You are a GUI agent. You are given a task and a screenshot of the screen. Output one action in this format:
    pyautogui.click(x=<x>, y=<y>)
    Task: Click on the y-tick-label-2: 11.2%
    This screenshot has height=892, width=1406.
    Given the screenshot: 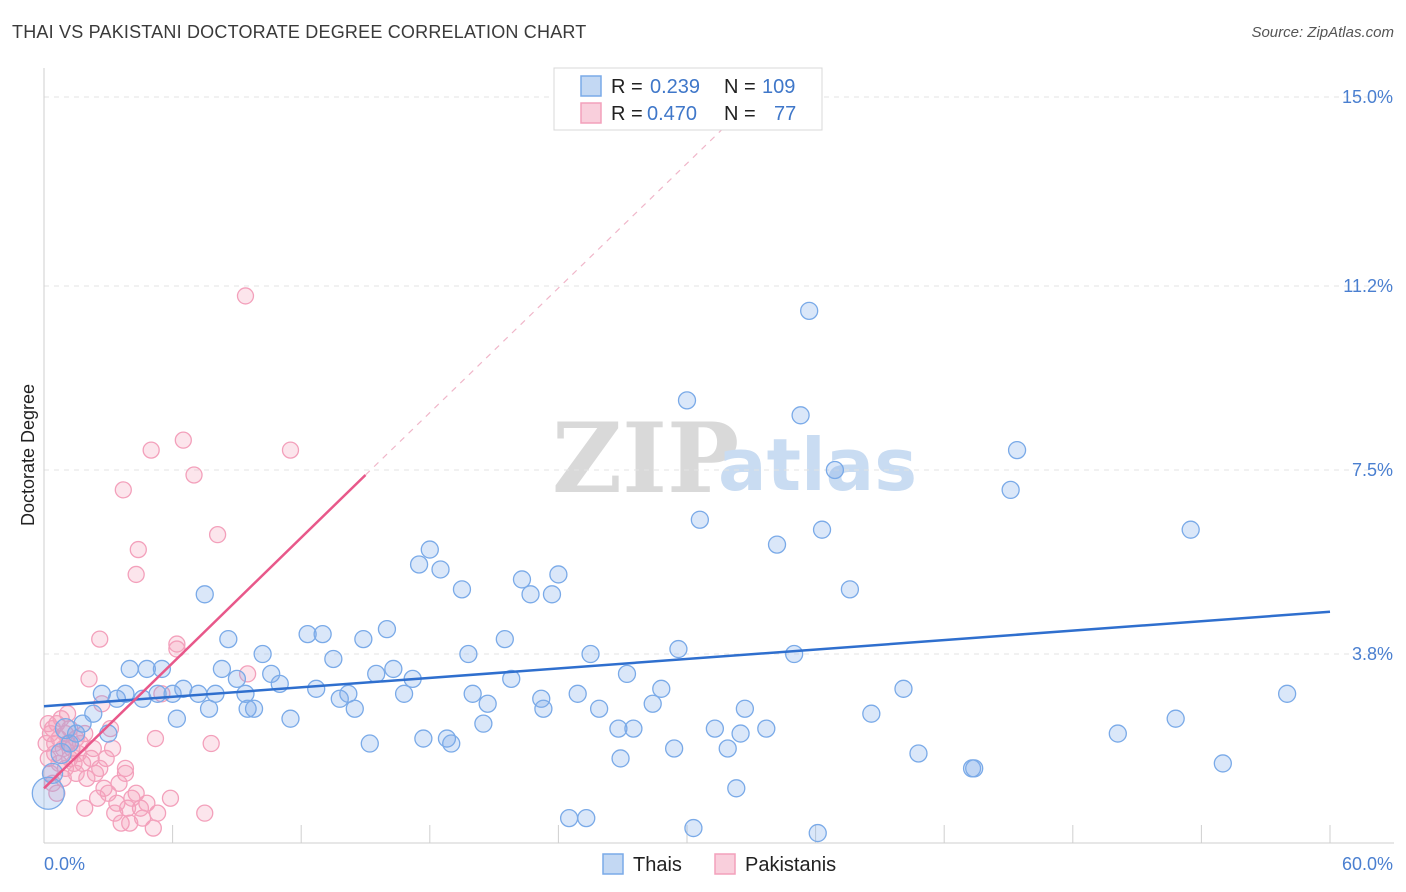 What is the action you would take?
    pyautogui.click(x=1368, y=286)
    